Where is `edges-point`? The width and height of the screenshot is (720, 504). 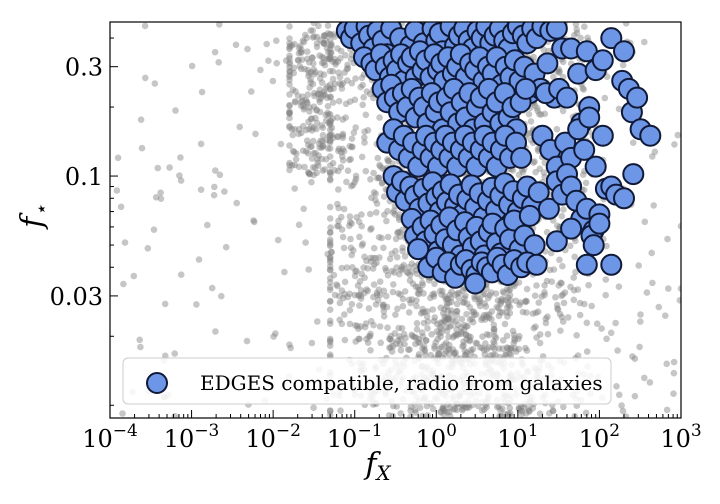
edges-point is located at coordinates (521, 157).